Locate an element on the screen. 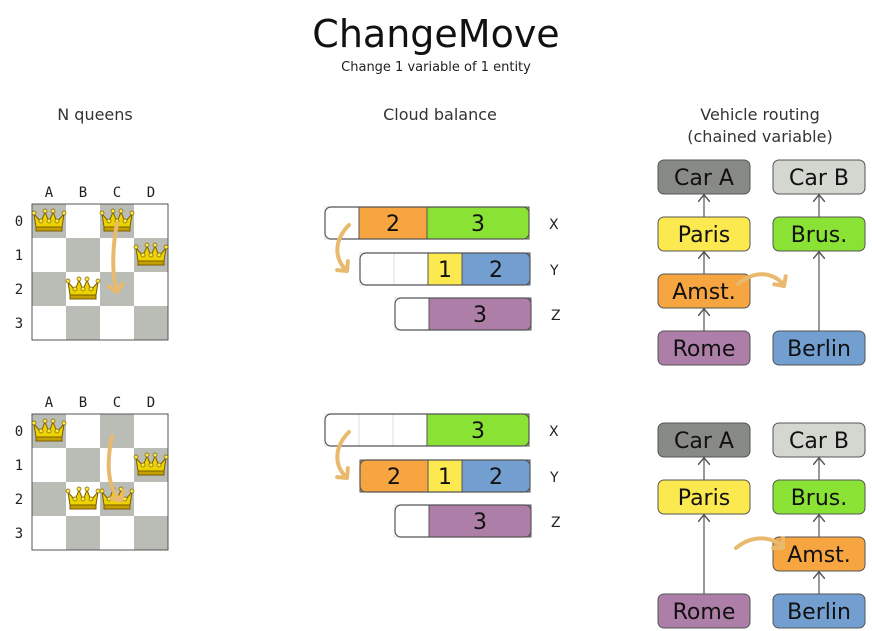 Image resolution: width=872 pixels, height=631 pixels. computer-y: 2 1 2 Y is located at coordinates (459, 476).